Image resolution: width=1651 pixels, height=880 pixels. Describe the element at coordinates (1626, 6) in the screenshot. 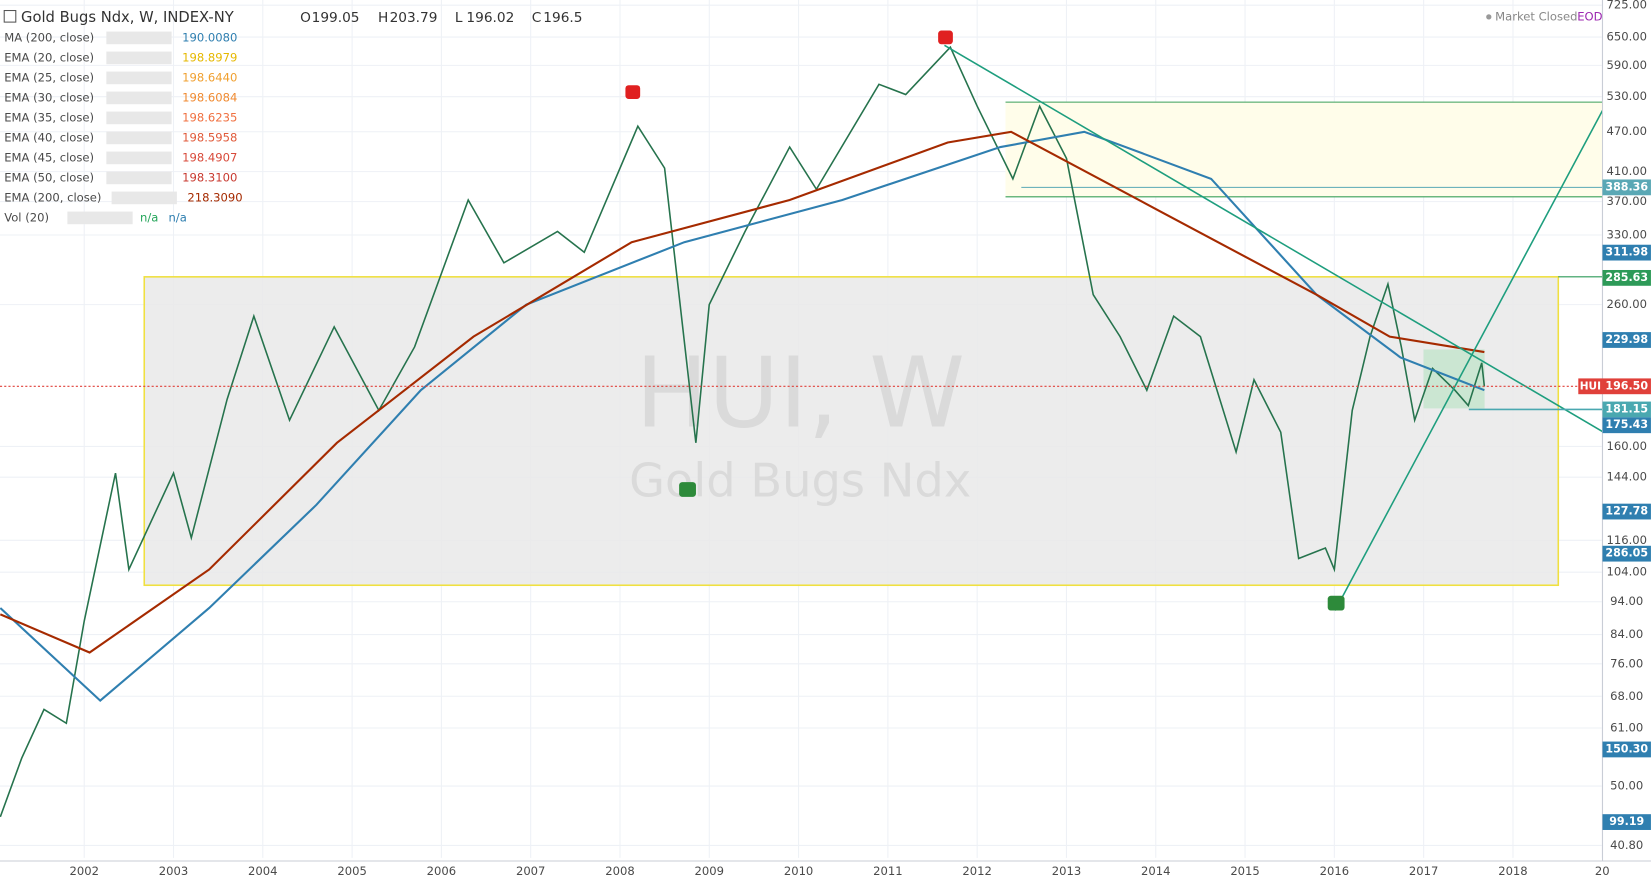

I see `y-tick-label: 725.00` at that location.